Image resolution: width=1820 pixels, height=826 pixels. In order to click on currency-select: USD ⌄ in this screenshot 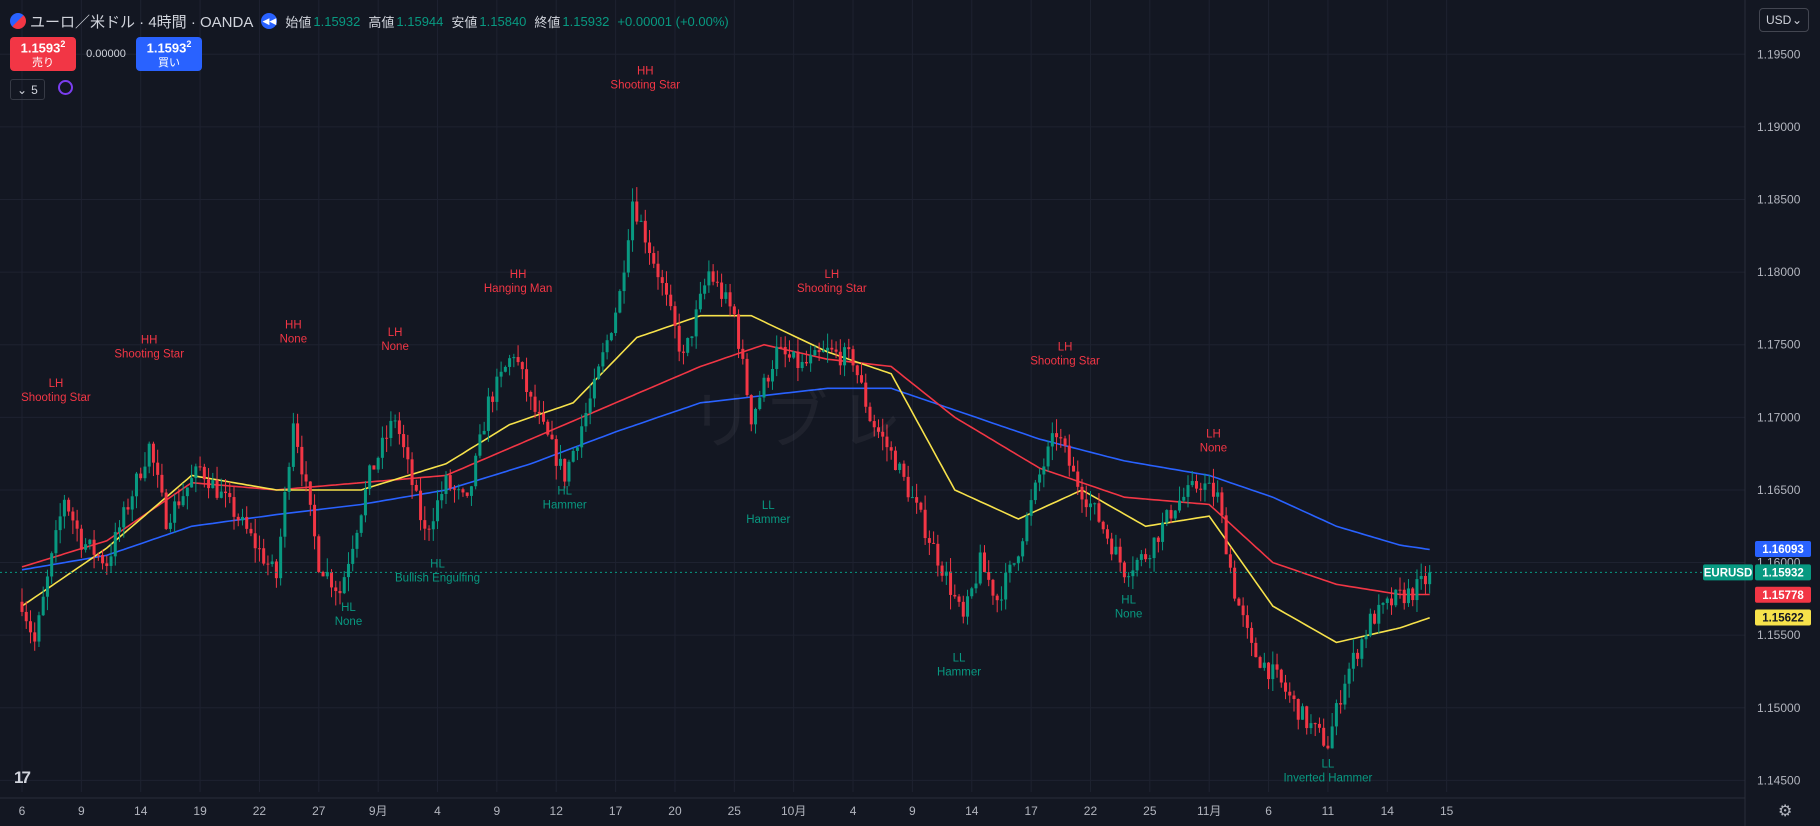, I will do `click(1784, 20)`.